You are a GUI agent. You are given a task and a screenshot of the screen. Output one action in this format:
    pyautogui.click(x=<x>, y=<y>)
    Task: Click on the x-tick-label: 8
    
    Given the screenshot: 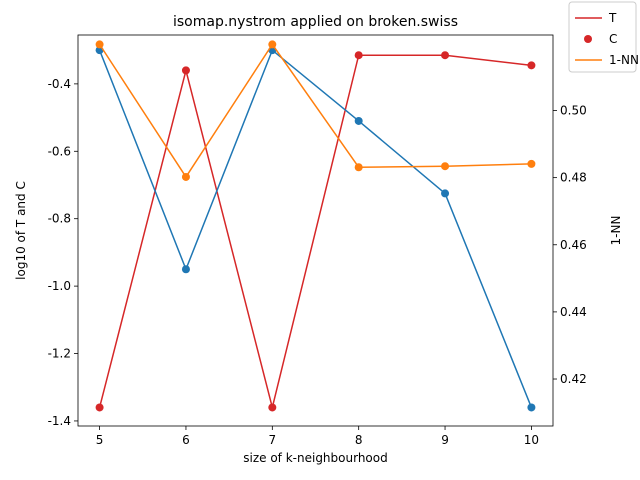 What is the action you would take?
    pyautogui.click(x=359, y=440)
    